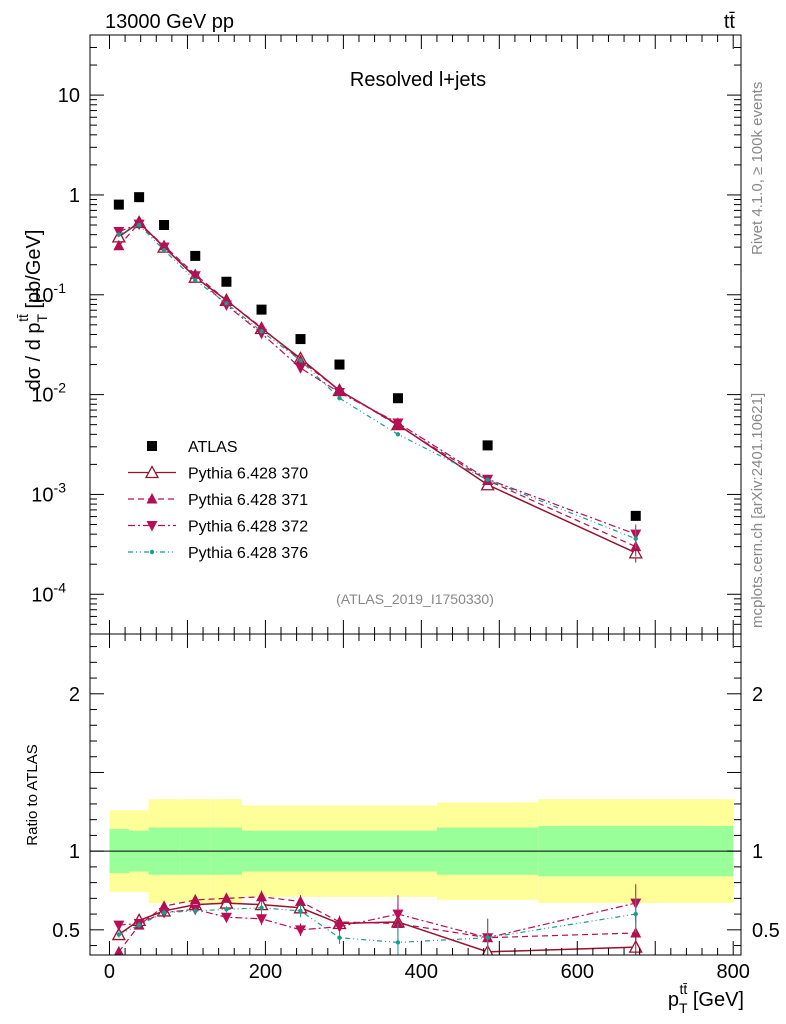 The height and width of the screenshot is (1024, 786). What do you see at coordinates (421, 972) in the screenshot?
I see `x-tick-label: 400` at bounding box center [421, 972].